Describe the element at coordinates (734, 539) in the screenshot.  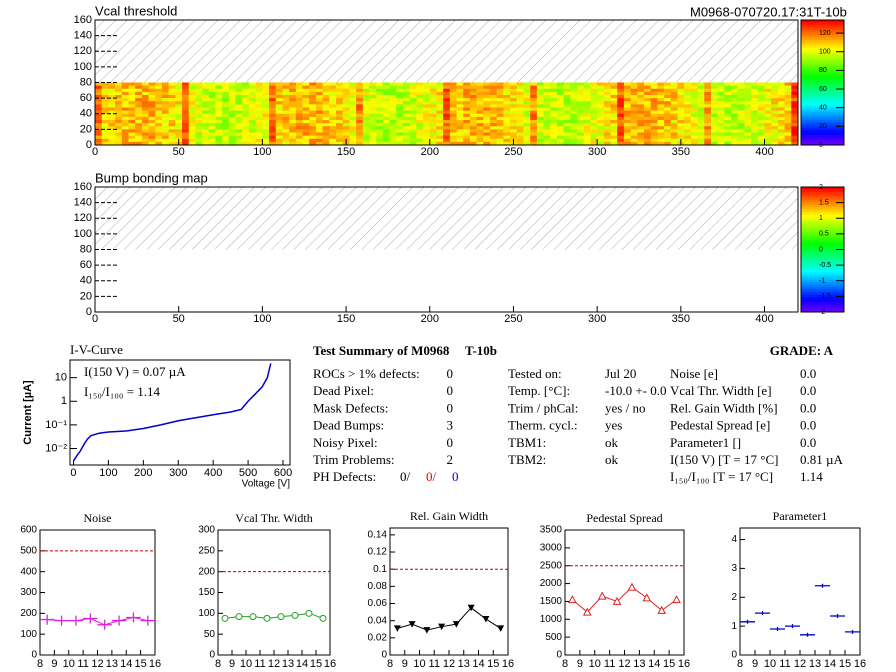
I see `y-tick-label: 4` at that location.